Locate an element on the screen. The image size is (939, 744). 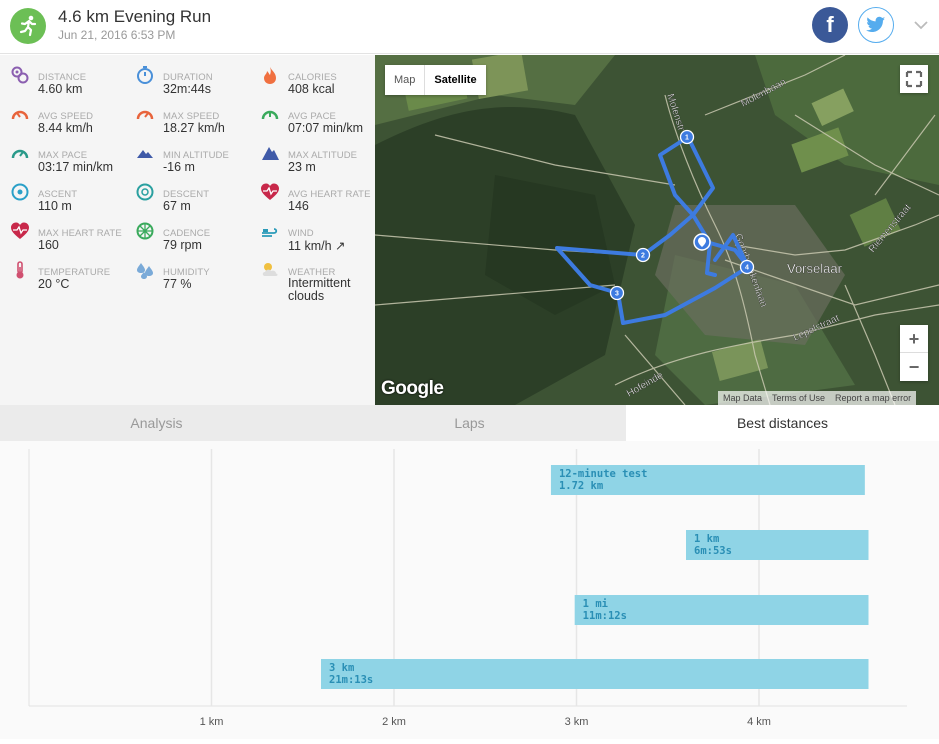
stat-weather: WEATHER Intermittent clouds is located at coordinates (312, 279).